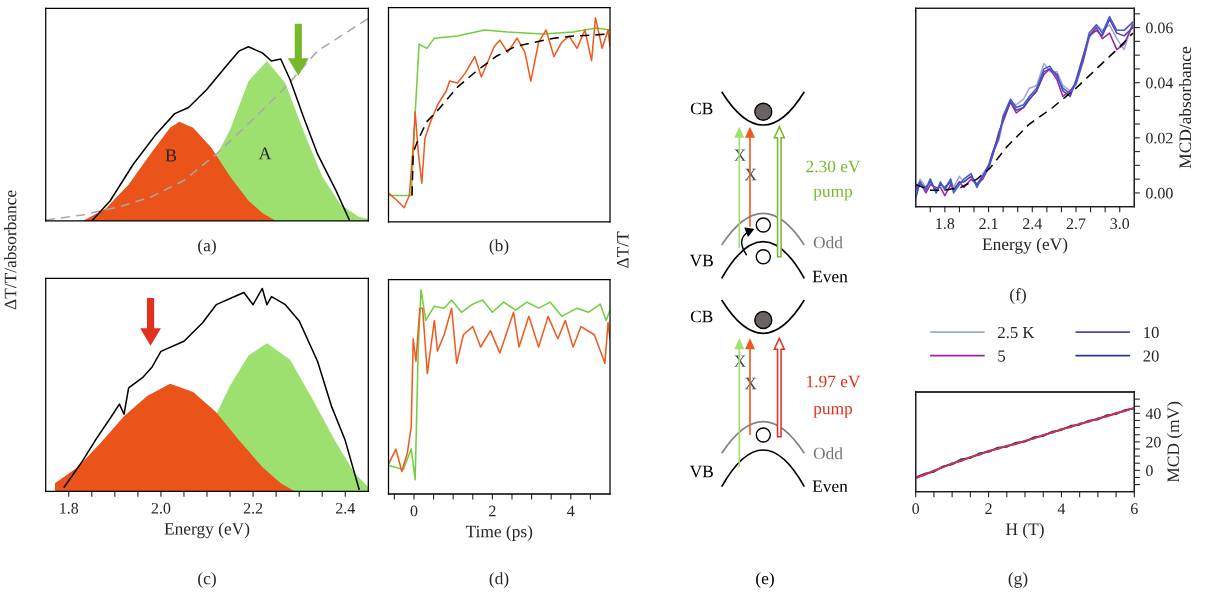  I want to click on x-tick-label: 2.0, so click(161, 508).